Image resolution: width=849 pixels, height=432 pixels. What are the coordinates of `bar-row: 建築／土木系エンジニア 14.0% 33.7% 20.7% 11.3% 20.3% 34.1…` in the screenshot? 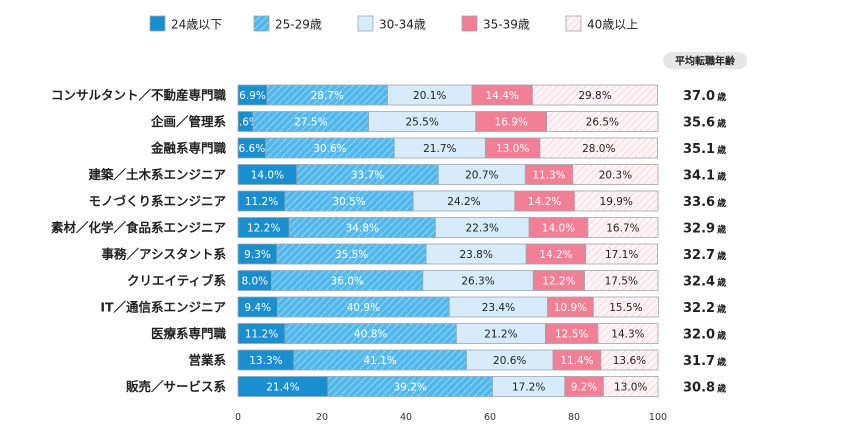 It's located at (407, 174).